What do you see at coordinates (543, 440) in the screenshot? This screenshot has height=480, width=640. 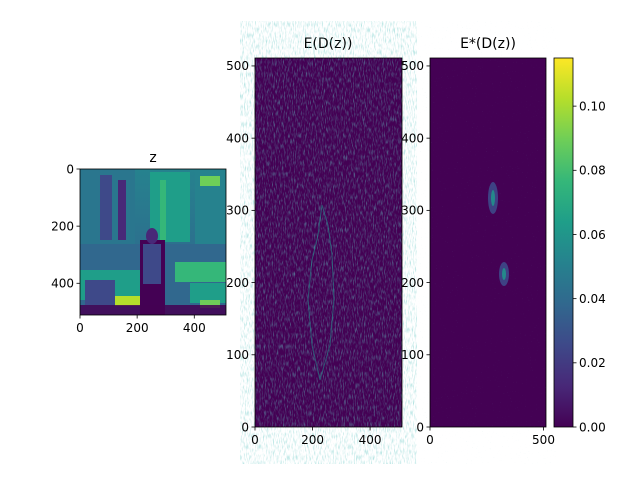 I see `x-tick-label: 500` at bounding box center [543, 440].